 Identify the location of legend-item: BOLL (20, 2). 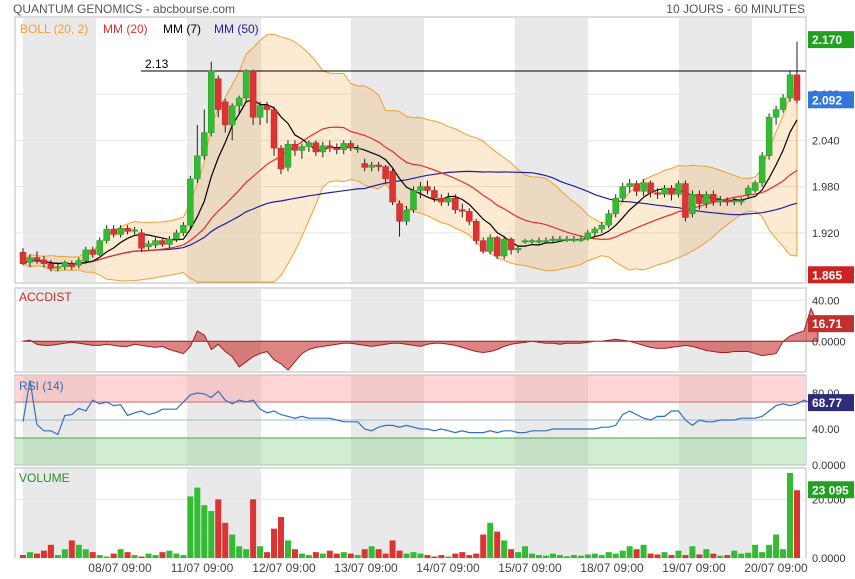
(54, 29).